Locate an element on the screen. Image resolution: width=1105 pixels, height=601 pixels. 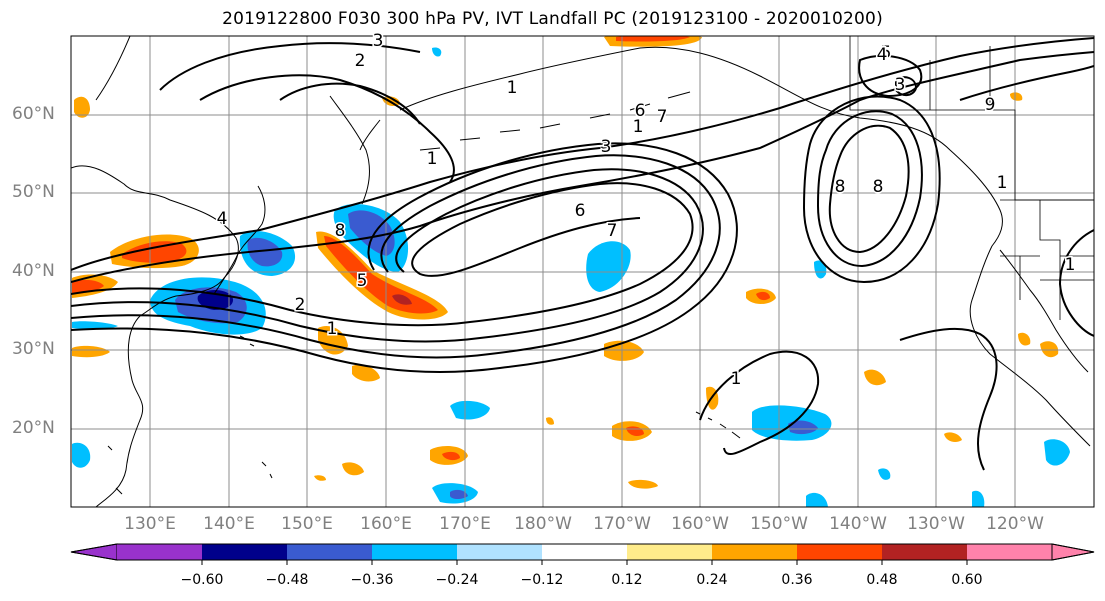
colorbar-tick-label: −0.60 is located at coordinates (202, 580).